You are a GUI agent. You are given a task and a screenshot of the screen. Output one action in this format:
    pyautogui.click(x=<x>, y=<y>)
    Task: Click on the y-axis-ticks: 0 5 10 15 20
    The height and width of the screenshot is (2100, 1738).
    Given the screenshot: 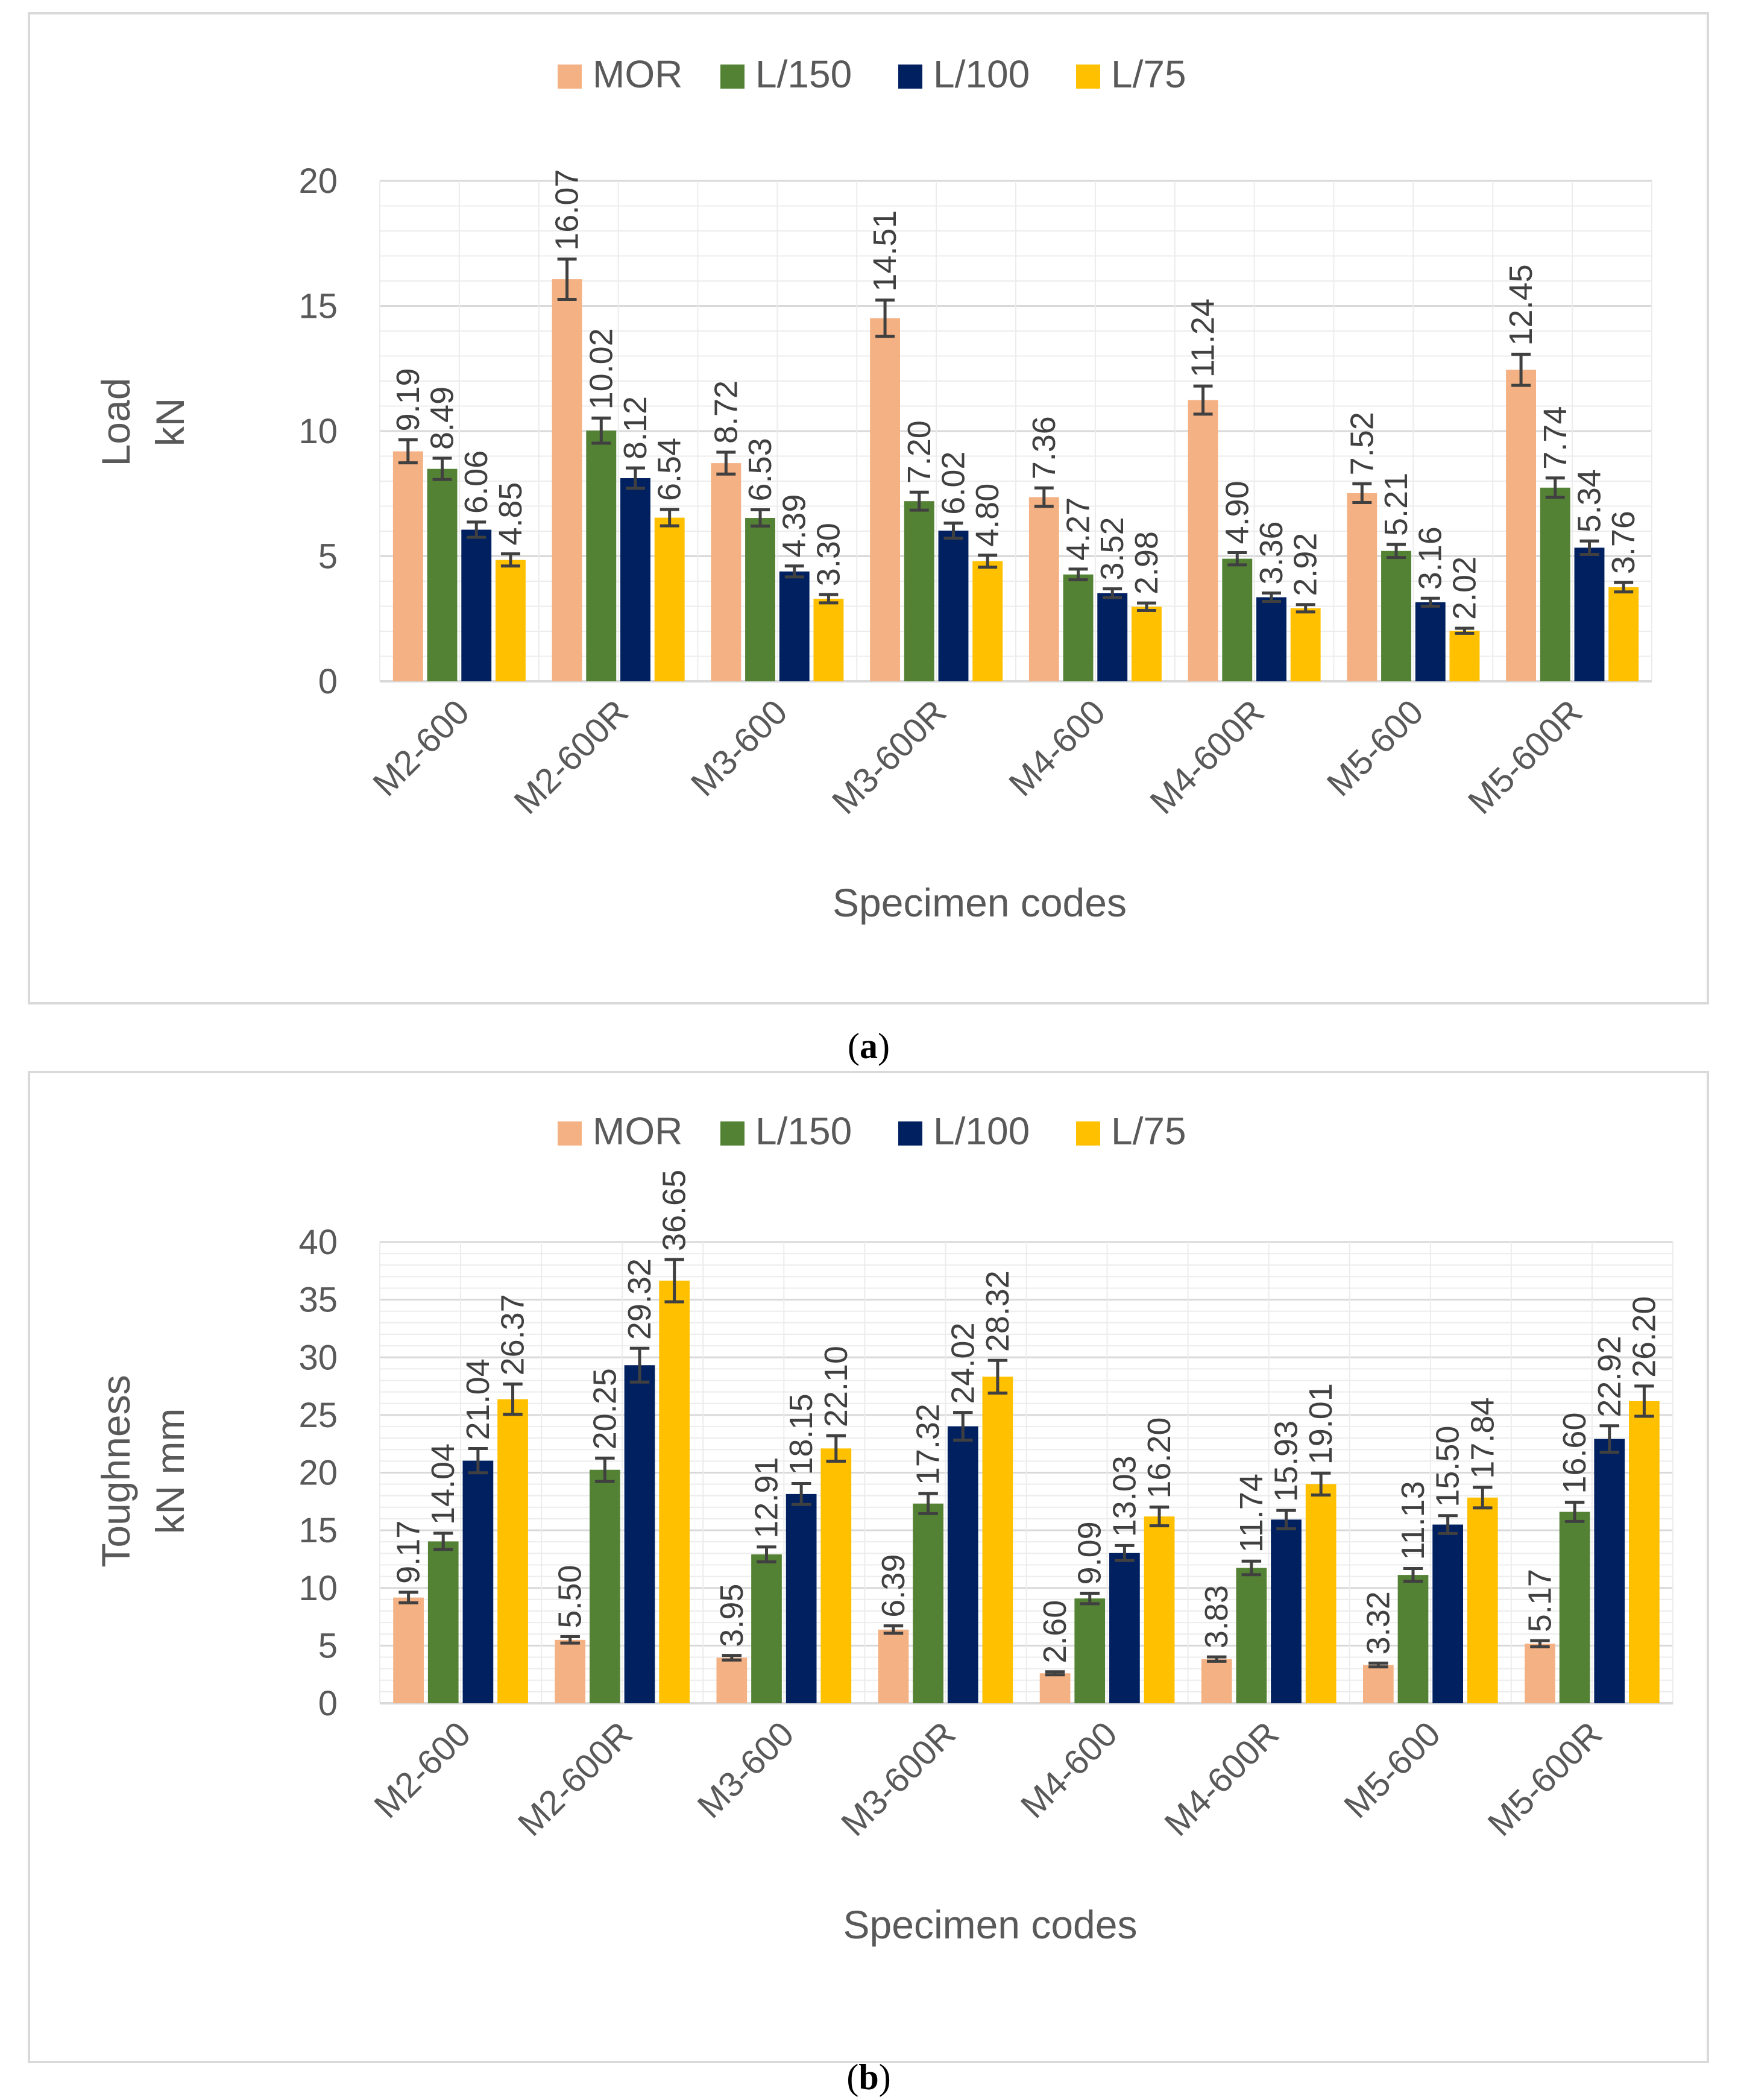 What is the action you would take?
    pyautogui.click(x=318, y=431)
    